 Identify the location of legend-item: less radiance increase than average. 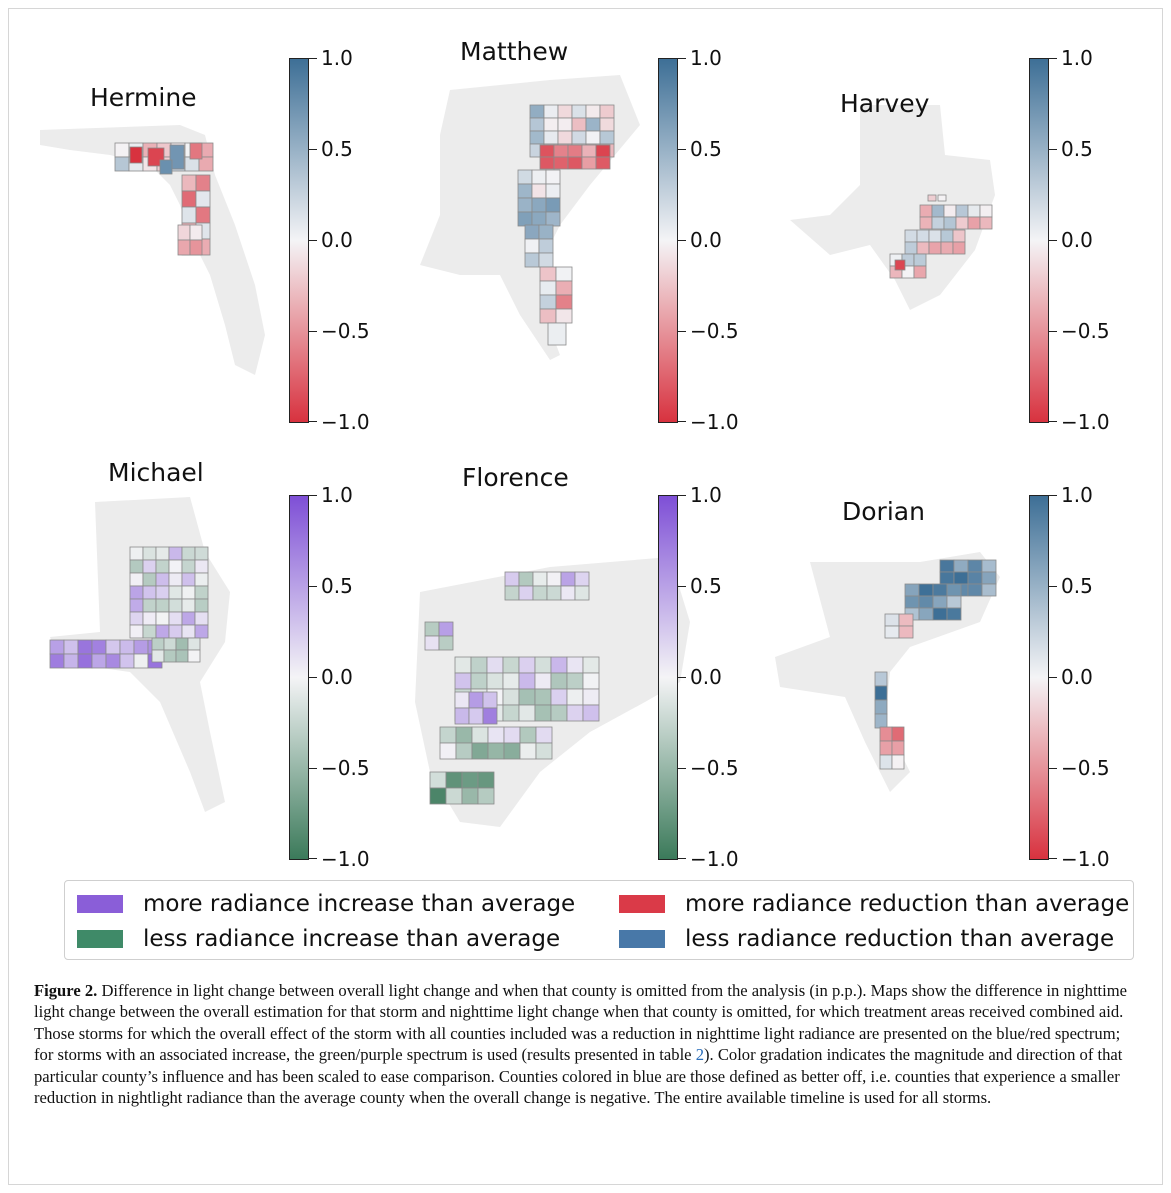
(318, 939).